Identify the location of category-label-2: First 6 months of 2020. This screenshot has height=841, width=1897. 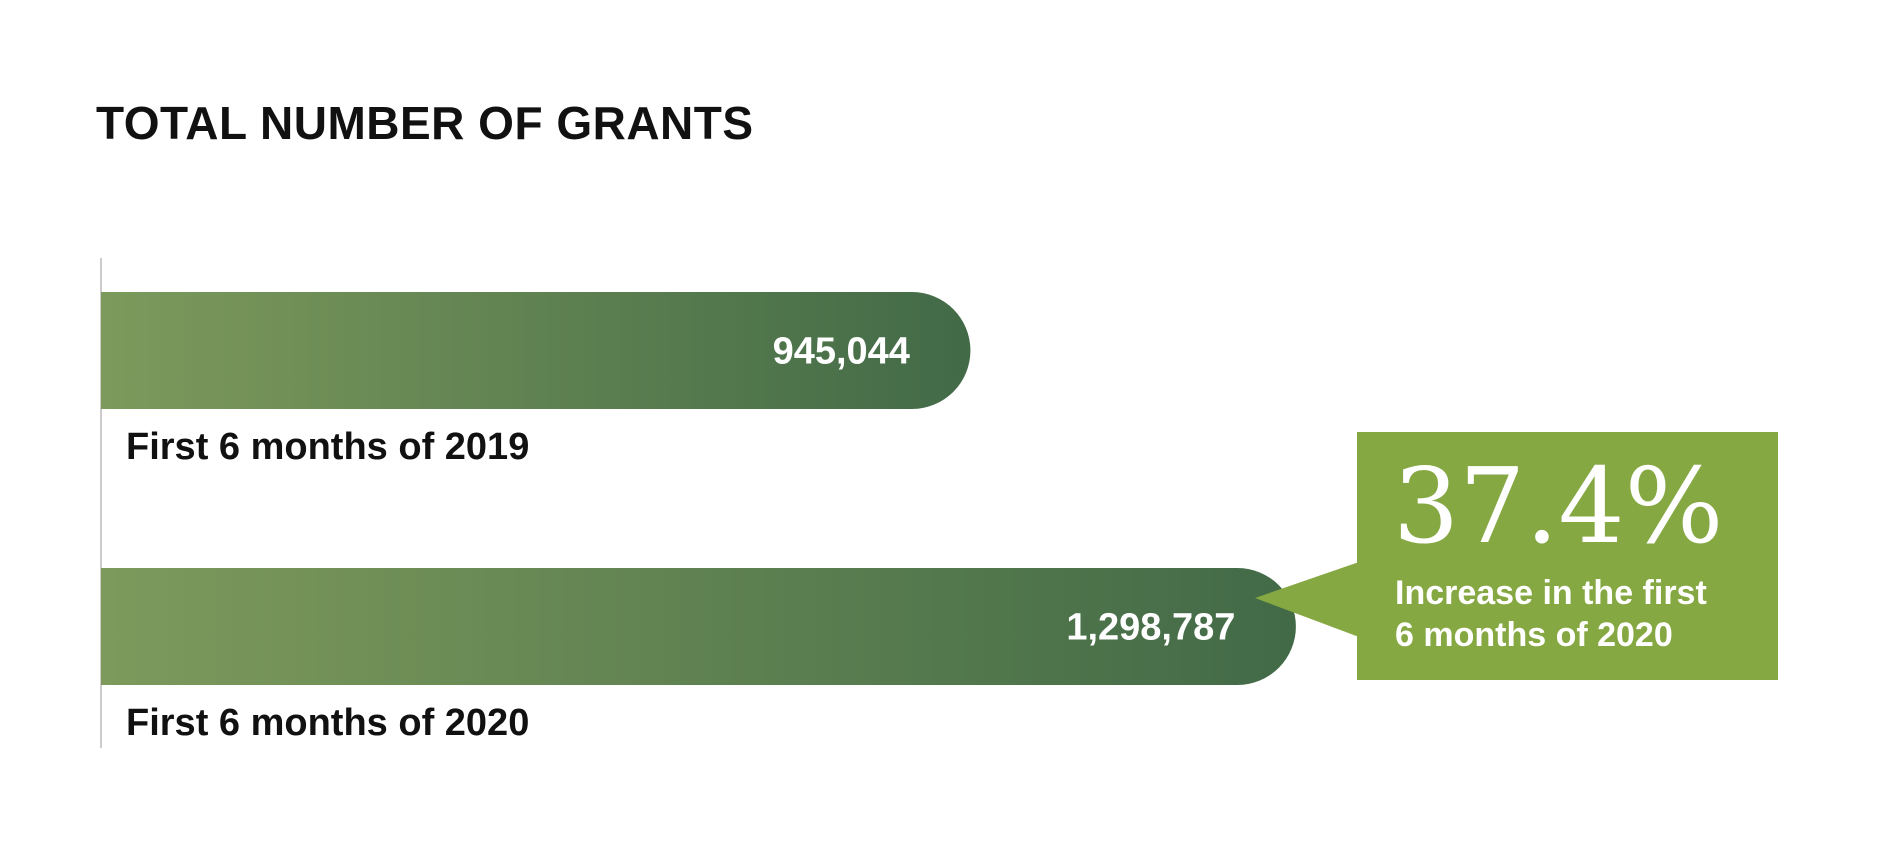
(327, 723).